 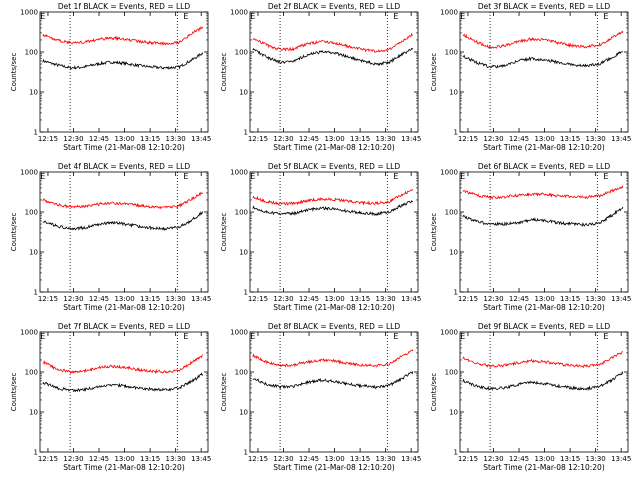 I want to click on chart-title: Det 6f BLACK = Events, RED = LLD, so click(x=544, y=166).